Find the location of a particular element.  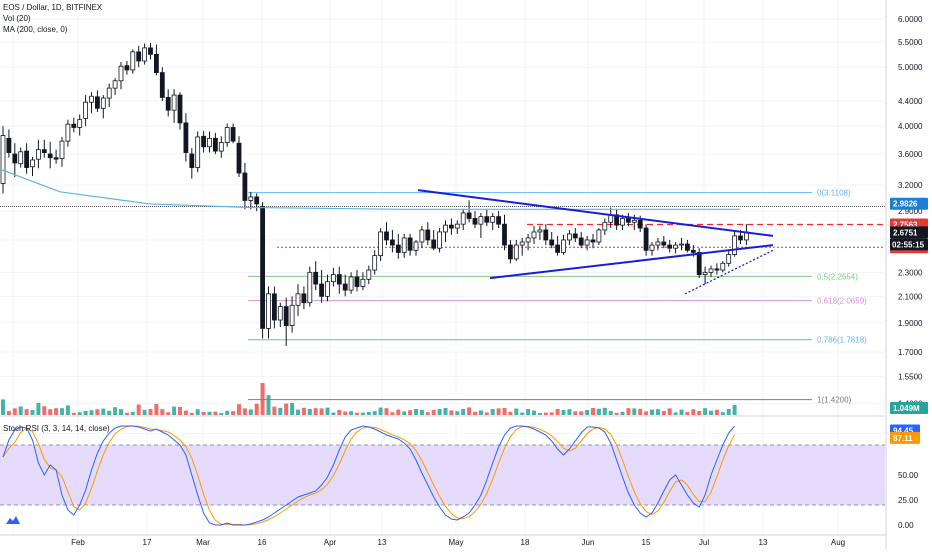

ma-legend: MA (200, close, 0) is located at coordinates (35, 29).